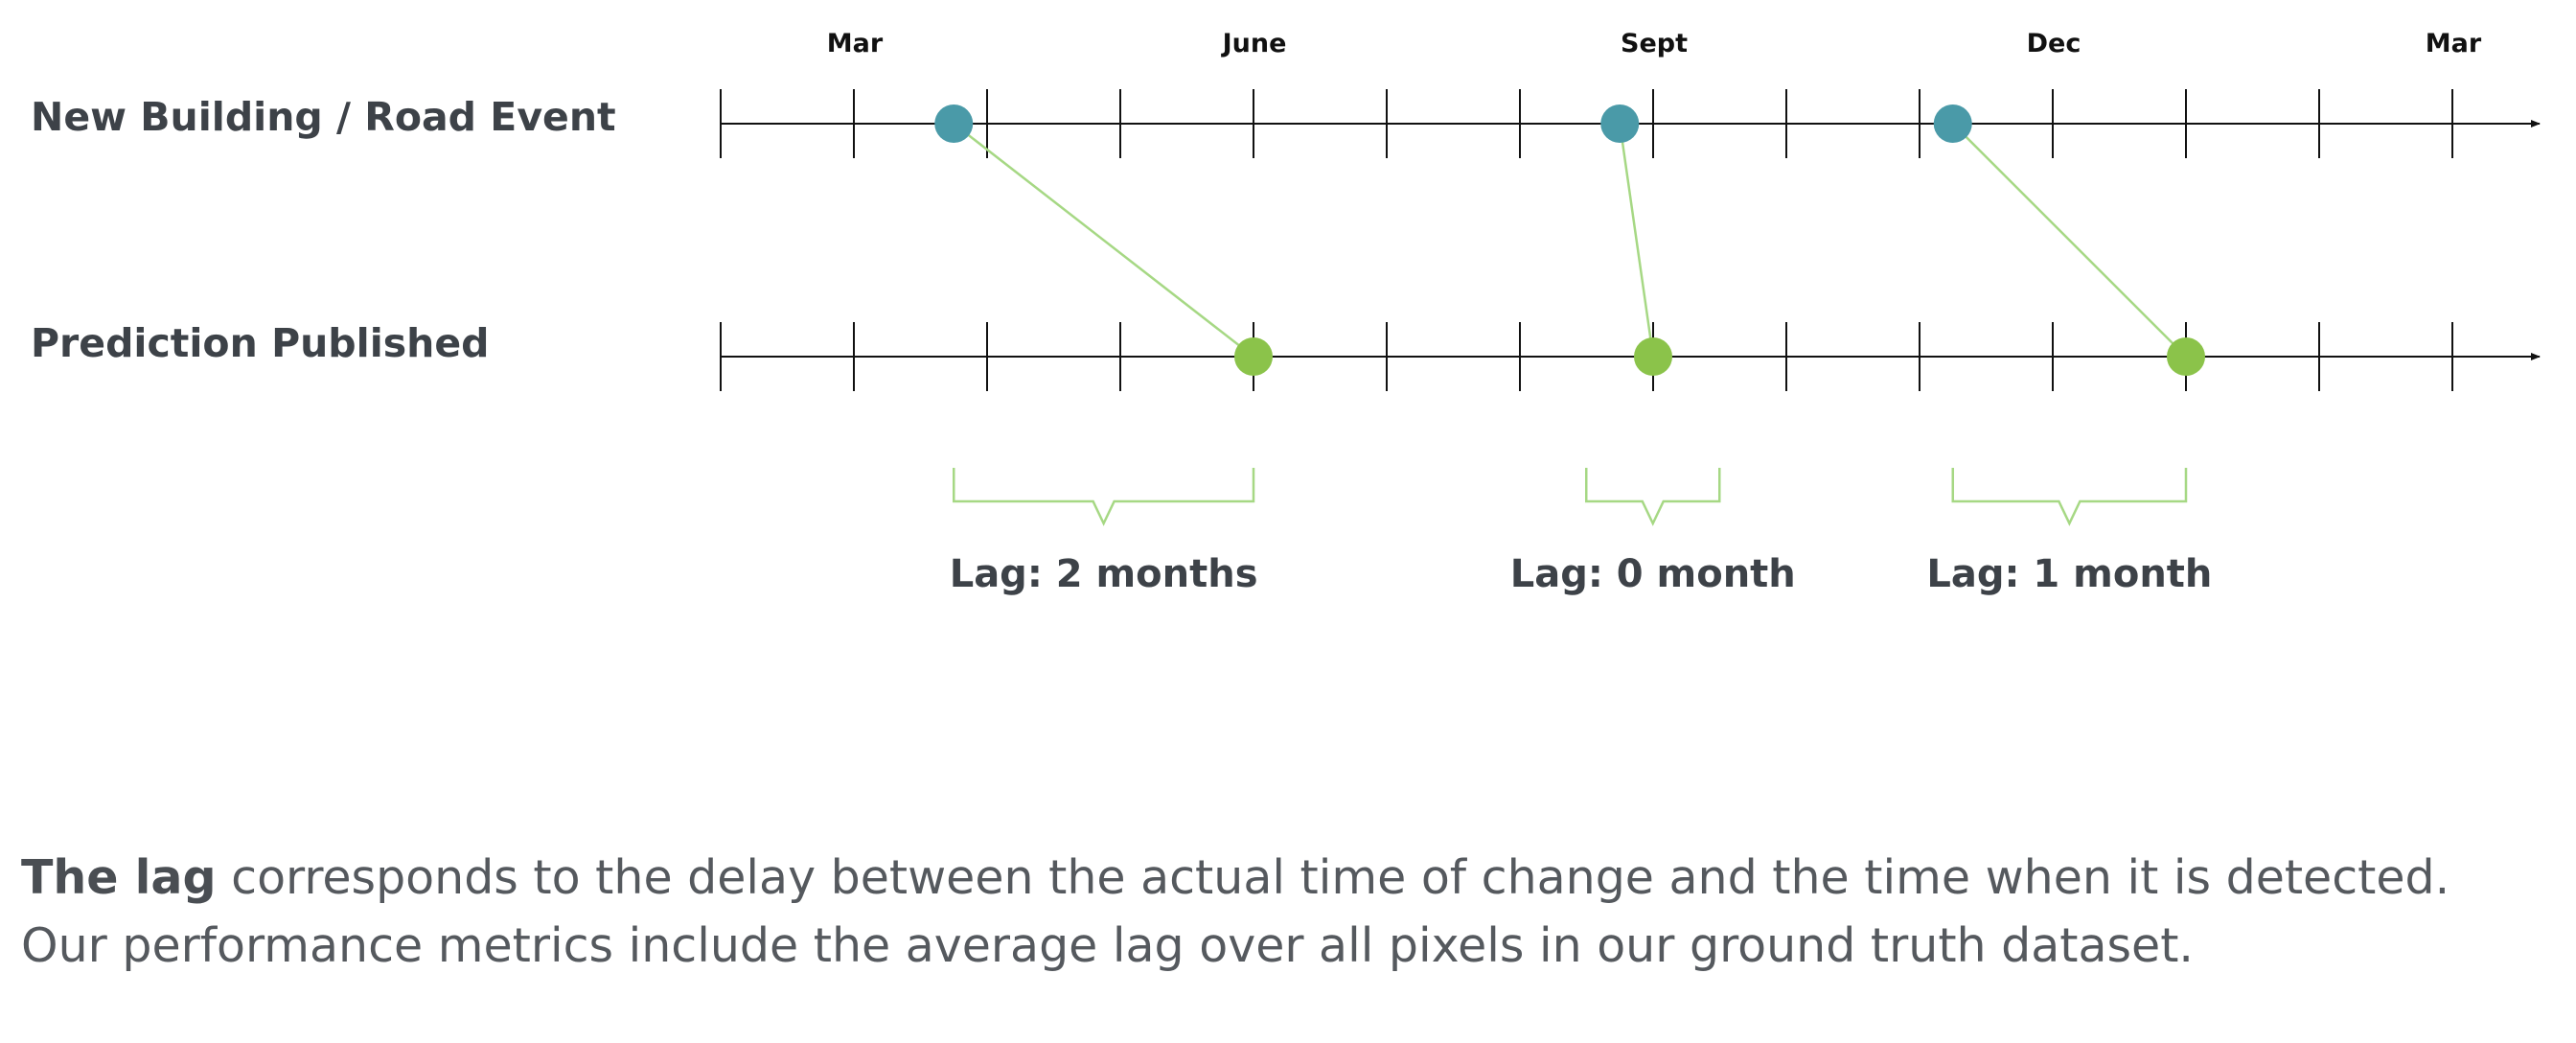 The image size is (2576, 1043). Describe the element at coordinates (119, 877) in the screenshot. I see `caption-bold-term: The lag` at that location.